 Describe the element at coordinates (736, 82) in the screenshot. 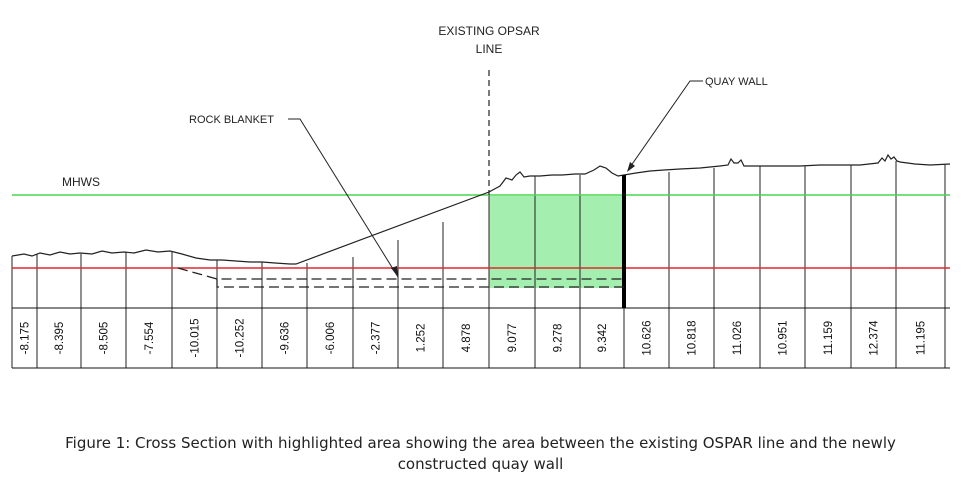

I see `quay-wall-label: QUAY WALL` at that location.